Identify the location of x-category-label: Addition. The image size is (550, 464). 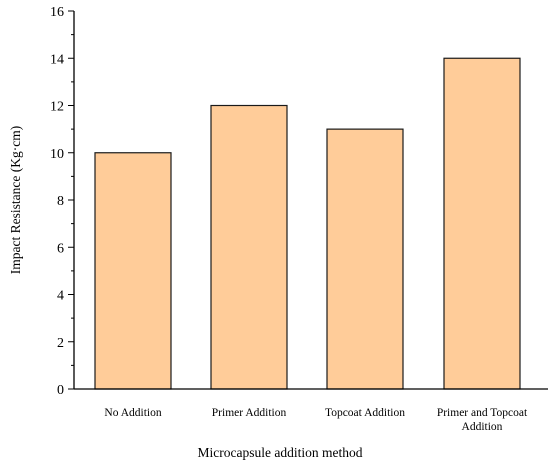
(482, 427).